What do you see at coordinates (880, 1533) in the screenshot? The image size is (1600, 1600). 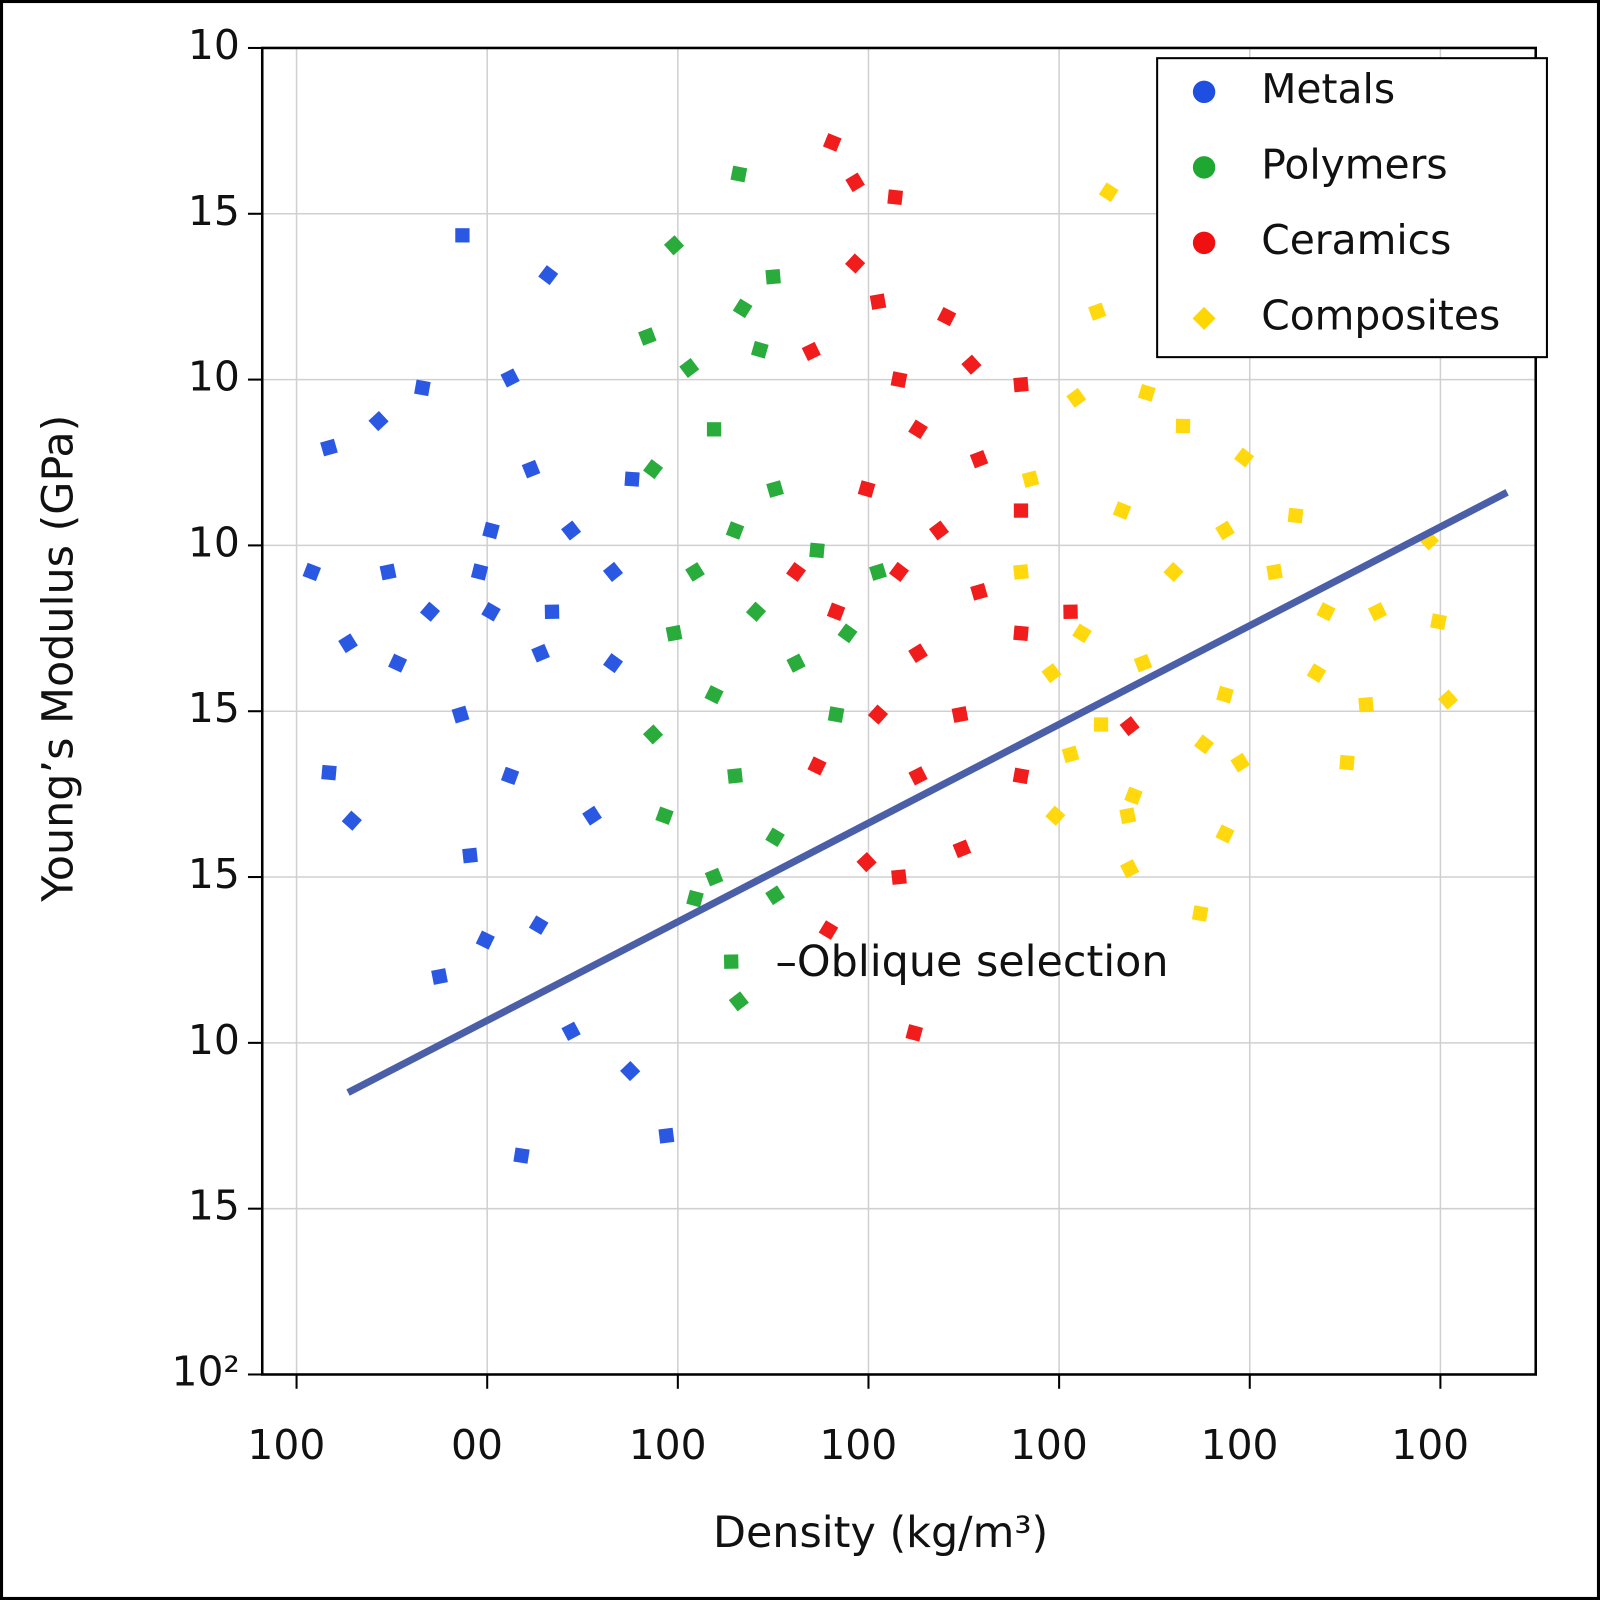 I see `x-axis-title: Density (kg/m³)` at bounding box center [880, 1533].